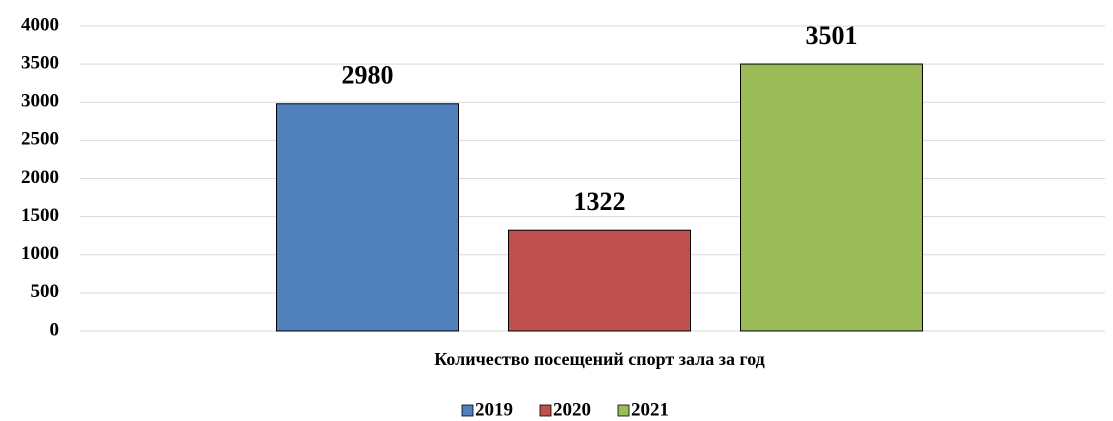 Image resolution: width=1113 pixels, height=421 pixels. I want to click on legend-label: 2021, so click(650, 409).